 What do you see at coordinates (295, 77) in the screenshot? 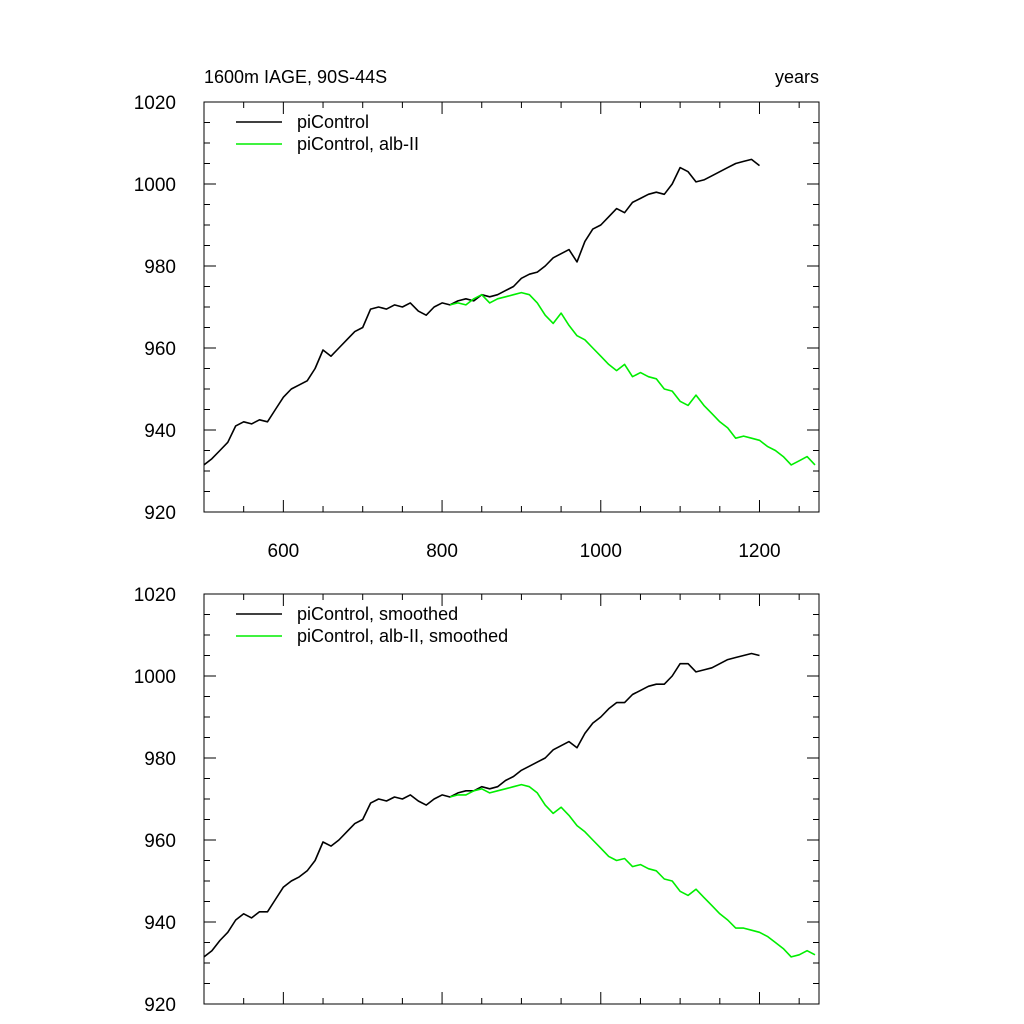
I see `chart-title-left: 1600m IAGE, 90S-44S` at bounding box center [295, 77].